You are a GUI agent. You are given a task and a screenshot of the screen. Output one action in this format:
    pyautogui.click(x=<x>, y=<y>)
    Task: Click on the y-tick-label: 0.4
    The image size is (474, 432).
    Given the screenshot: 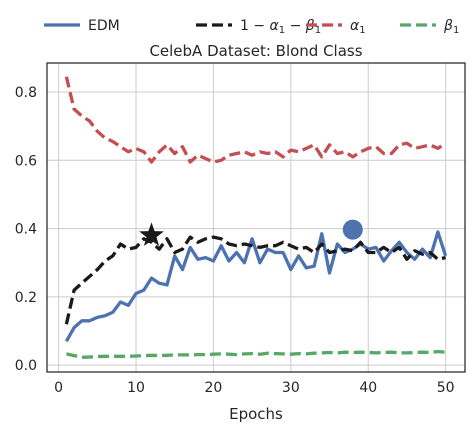 What is the action you would take?
    pyautogui.click(x=26, y=230)
    